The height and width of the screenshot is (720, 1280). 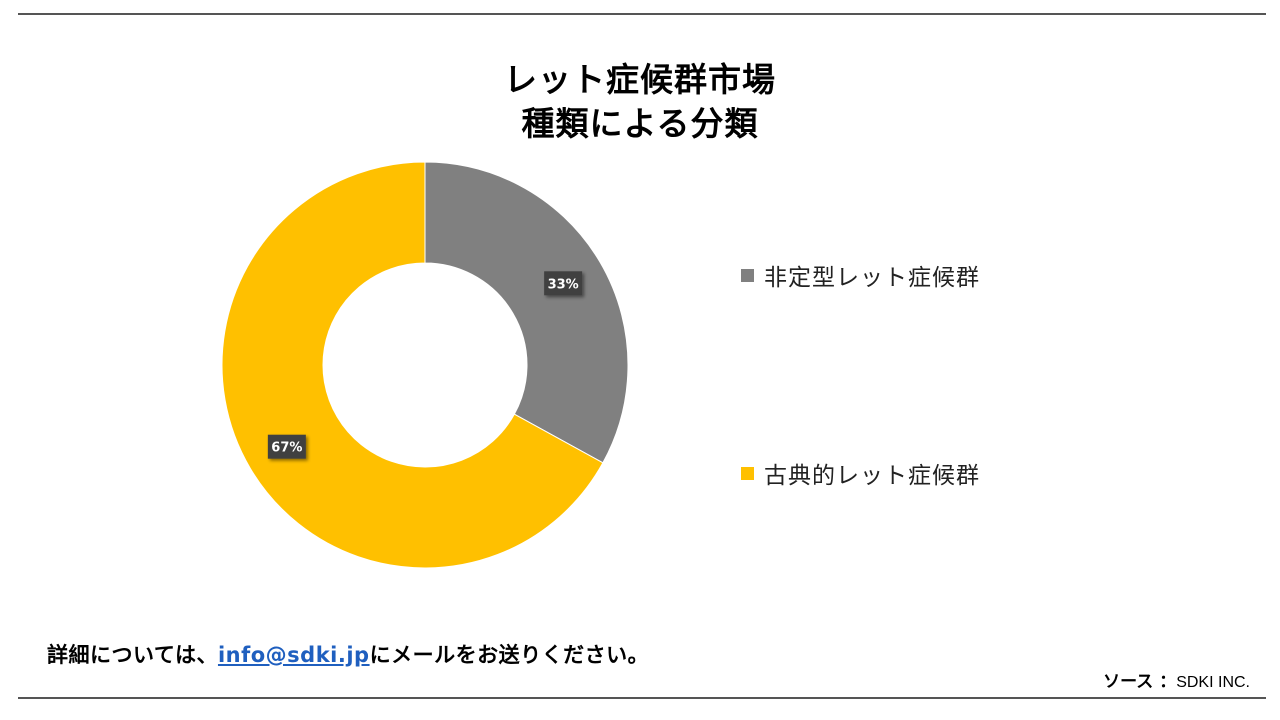 I want to click on chart-title-line1: レット症候群市場, so click(x=640, y=79).